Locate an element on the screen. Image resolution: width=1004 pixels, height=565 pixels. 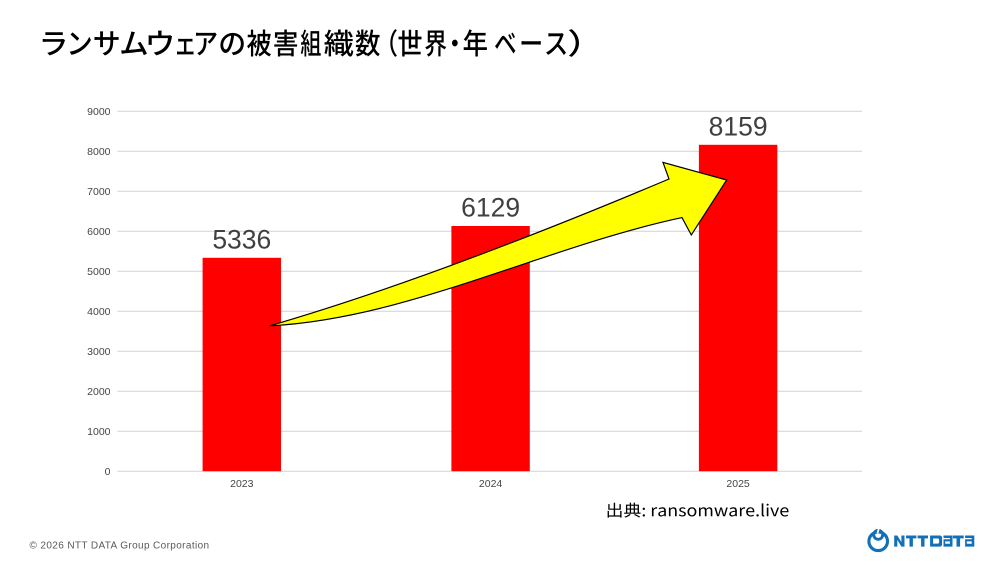
svg-text: 2024 is located at coordinates (491, 484).